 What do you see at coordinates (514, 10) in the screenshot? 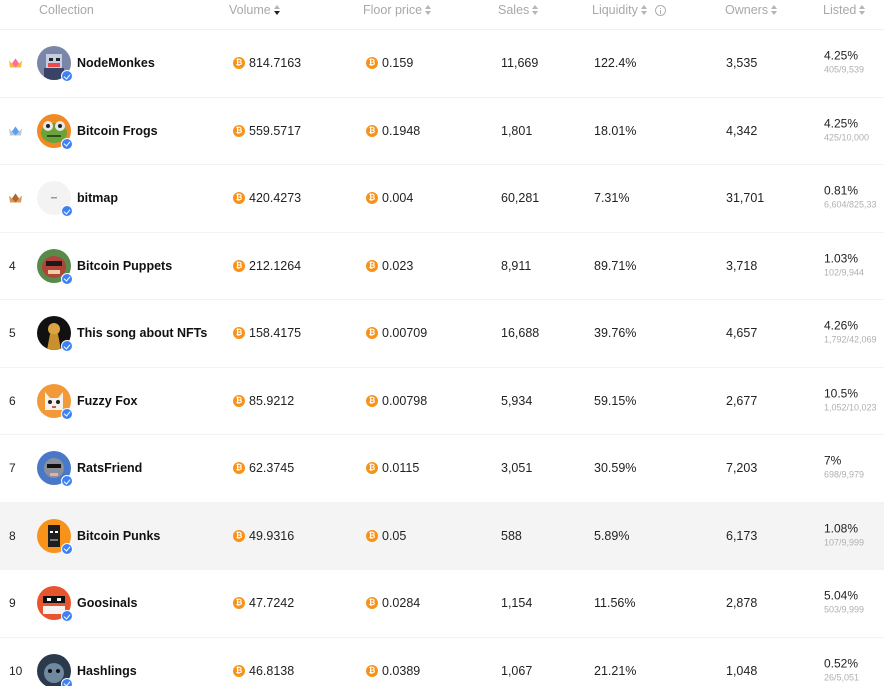
I see `column-header-label: Sales` at bounding box center [514, 10].